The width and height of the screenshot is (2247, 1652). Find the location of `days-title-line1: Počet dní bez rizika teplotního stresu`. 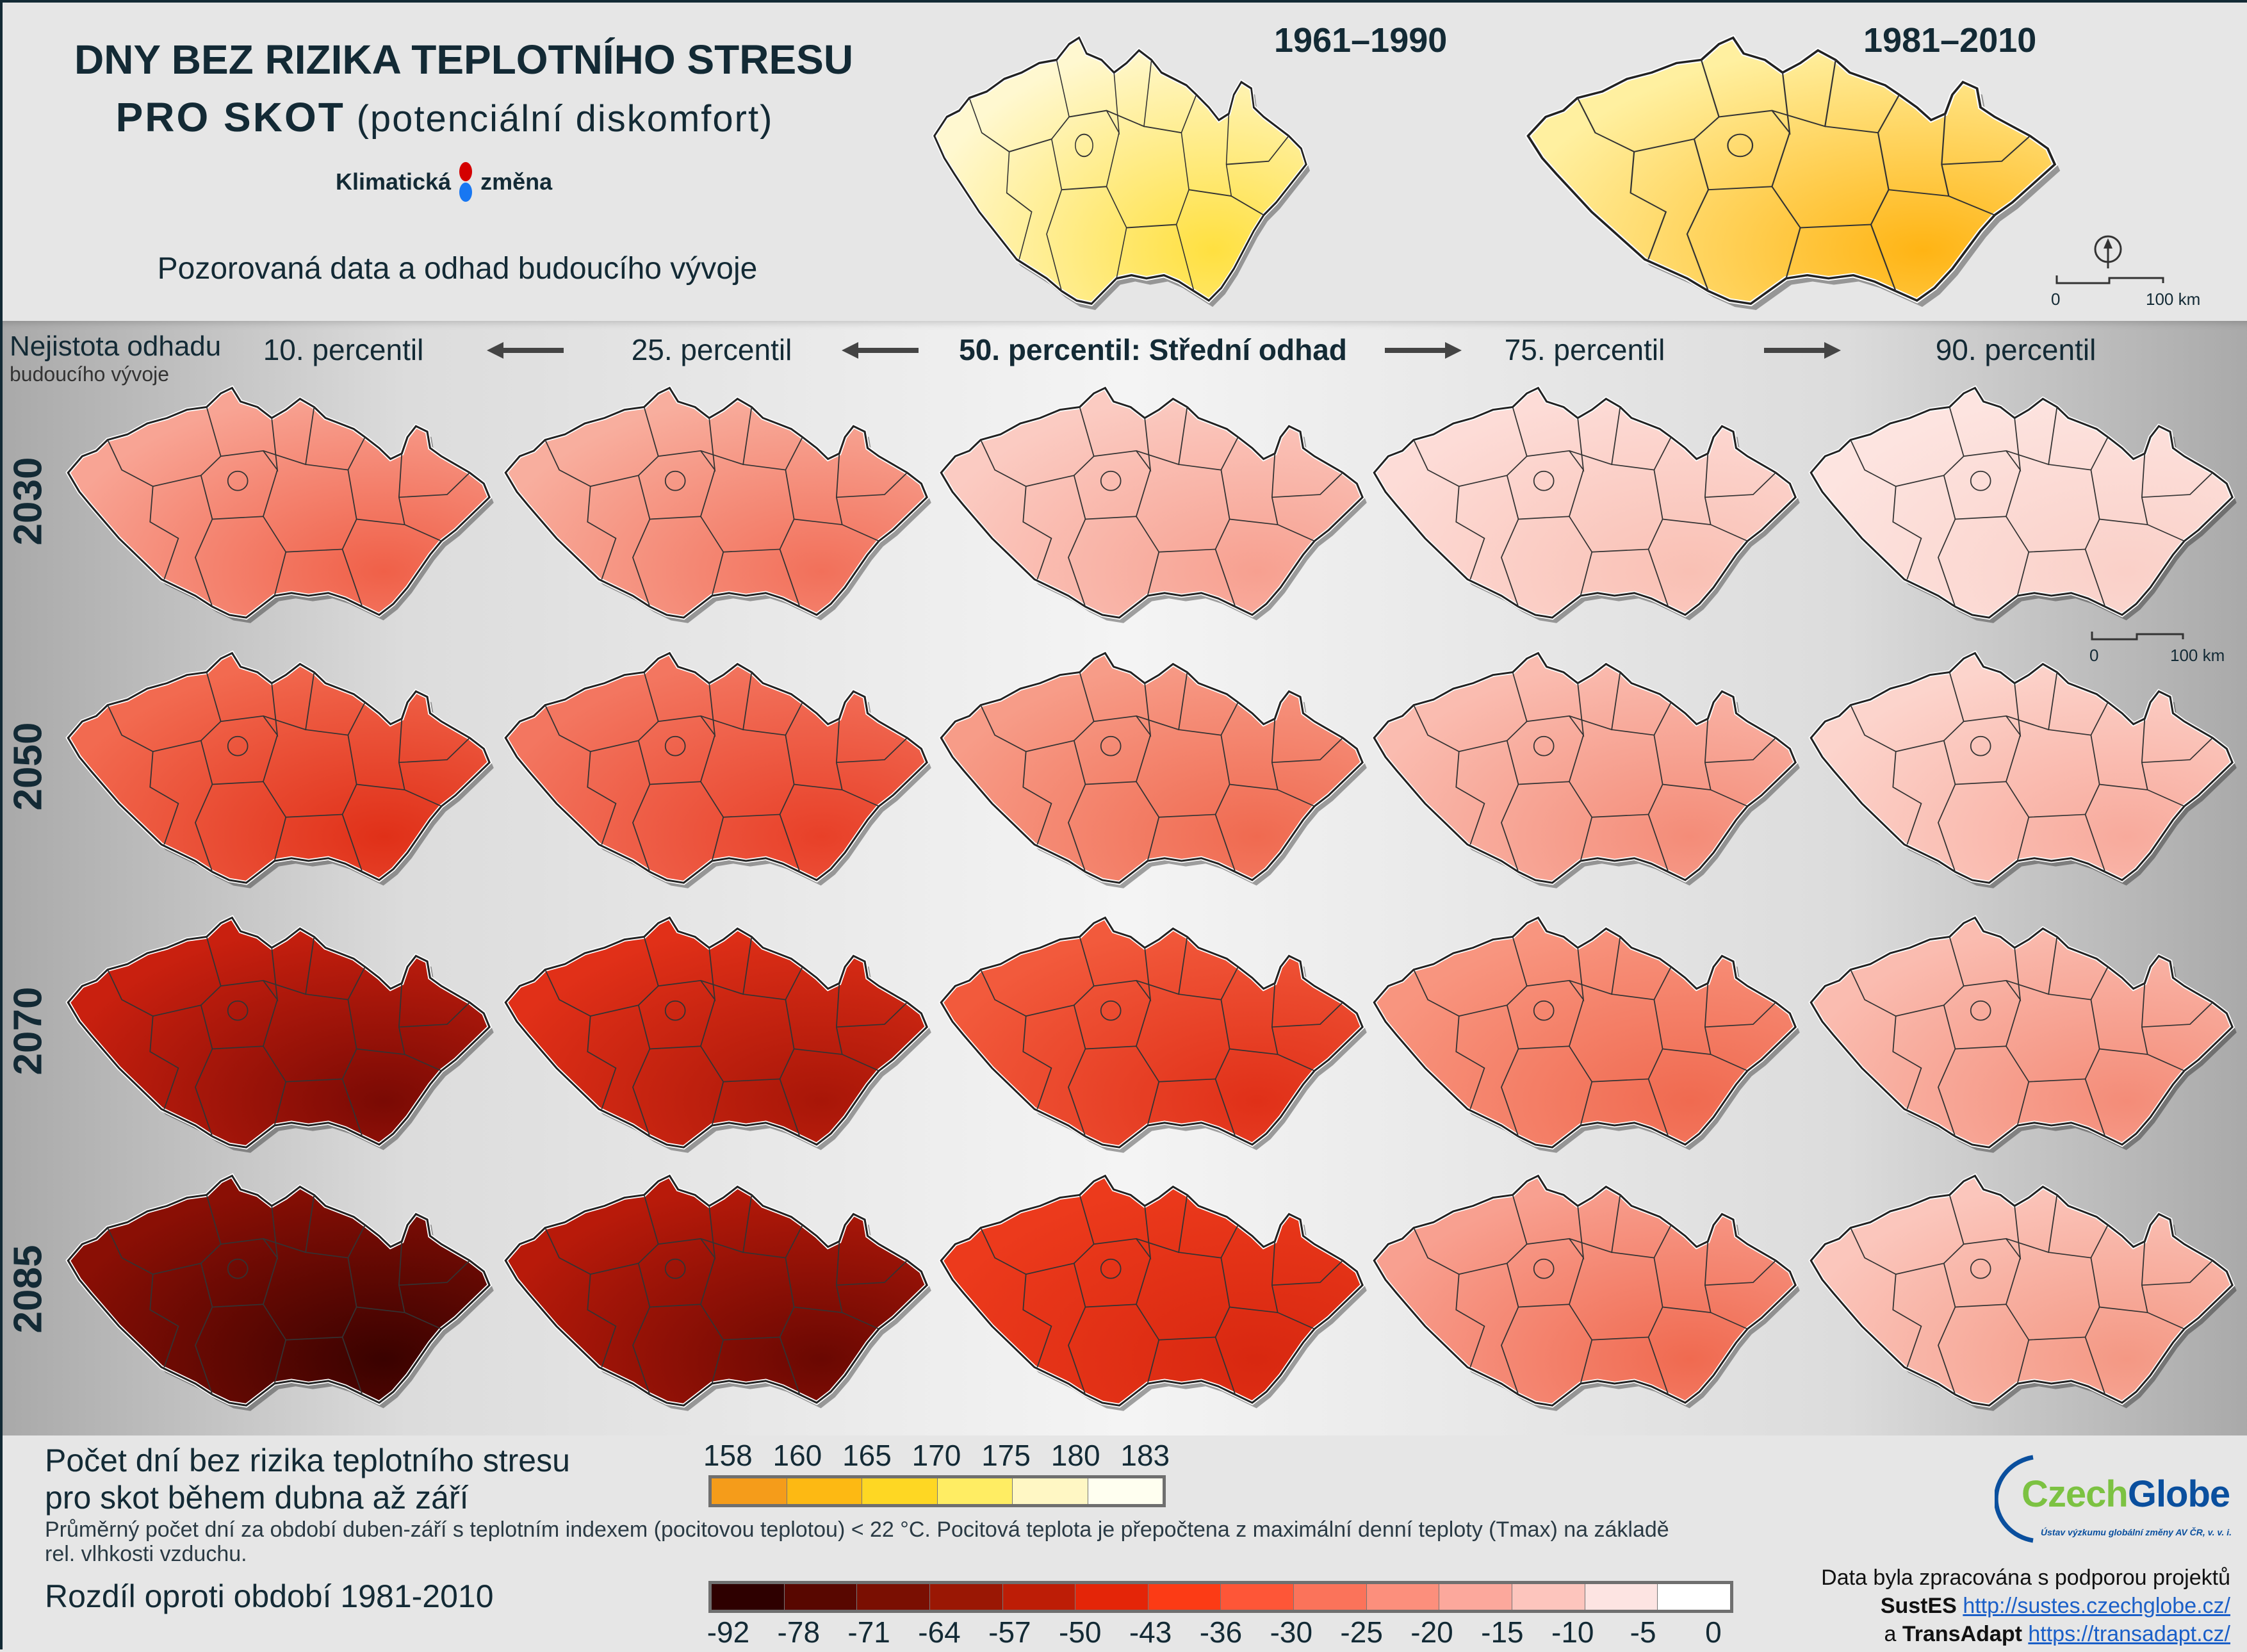

days-title-line1: Počet dní bez rizika teplotního stresu is located at coordinates (307, 1460).